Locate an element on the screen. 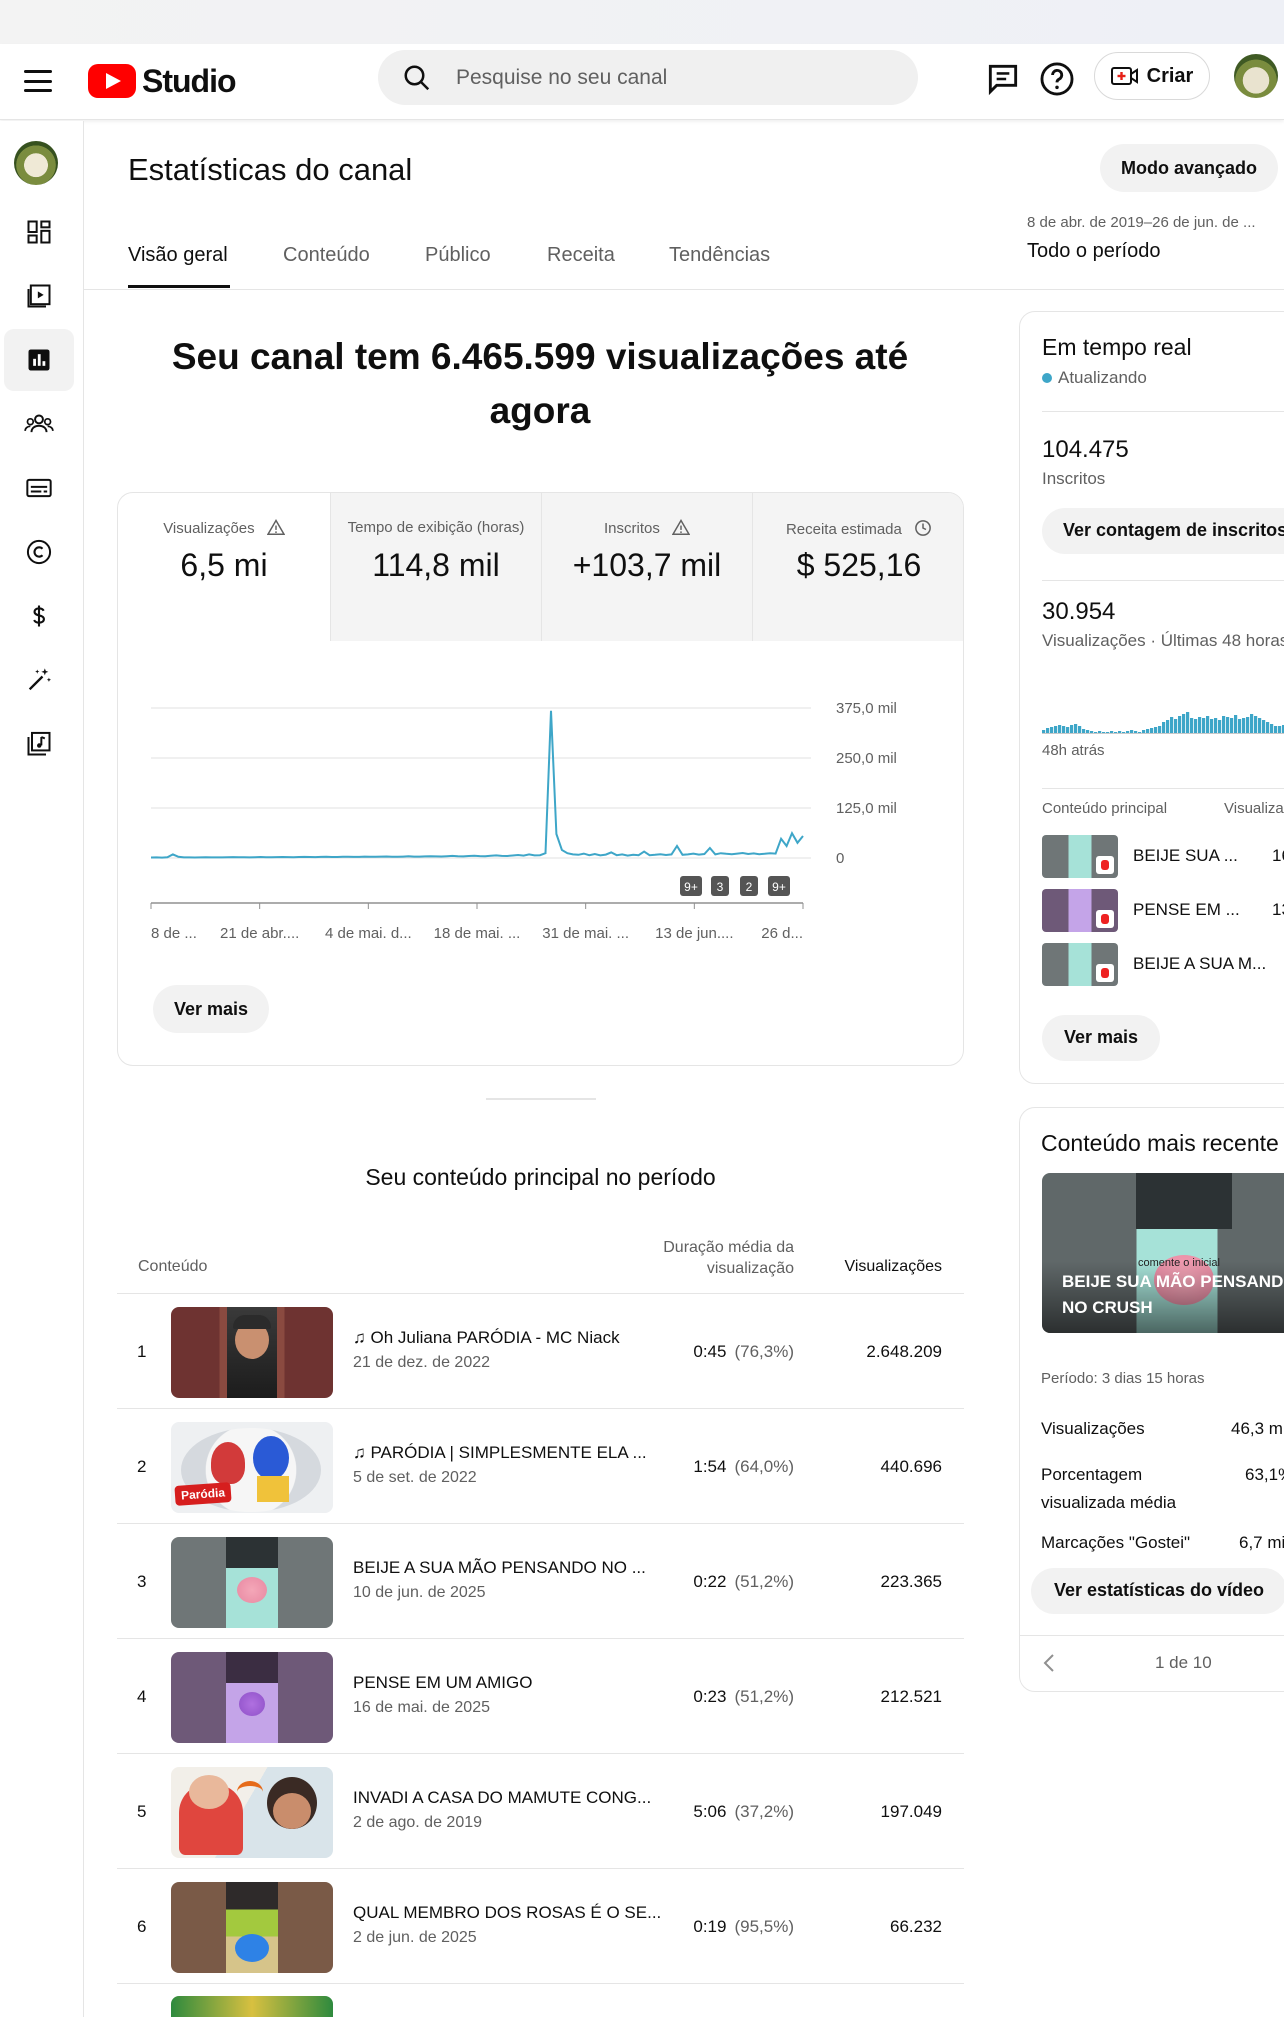  video-date: 16 de mai. de 2025 is located at coordinates (421, 1707).